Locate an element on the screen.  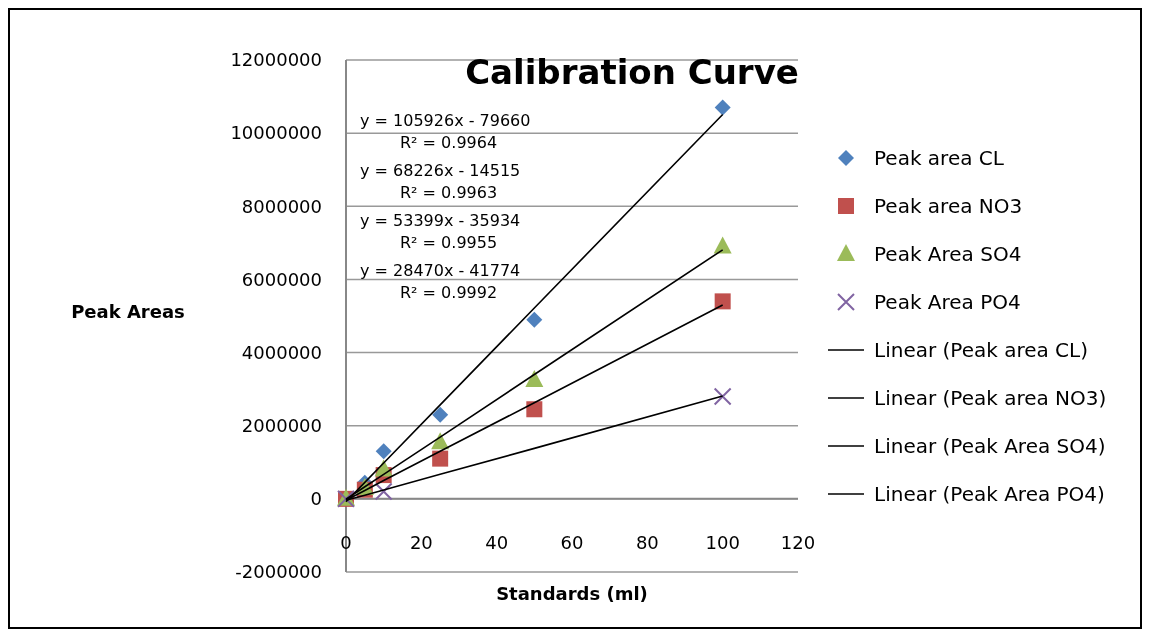
annotation: y = 28470x - 41774 is located at coordinates (440, 270).